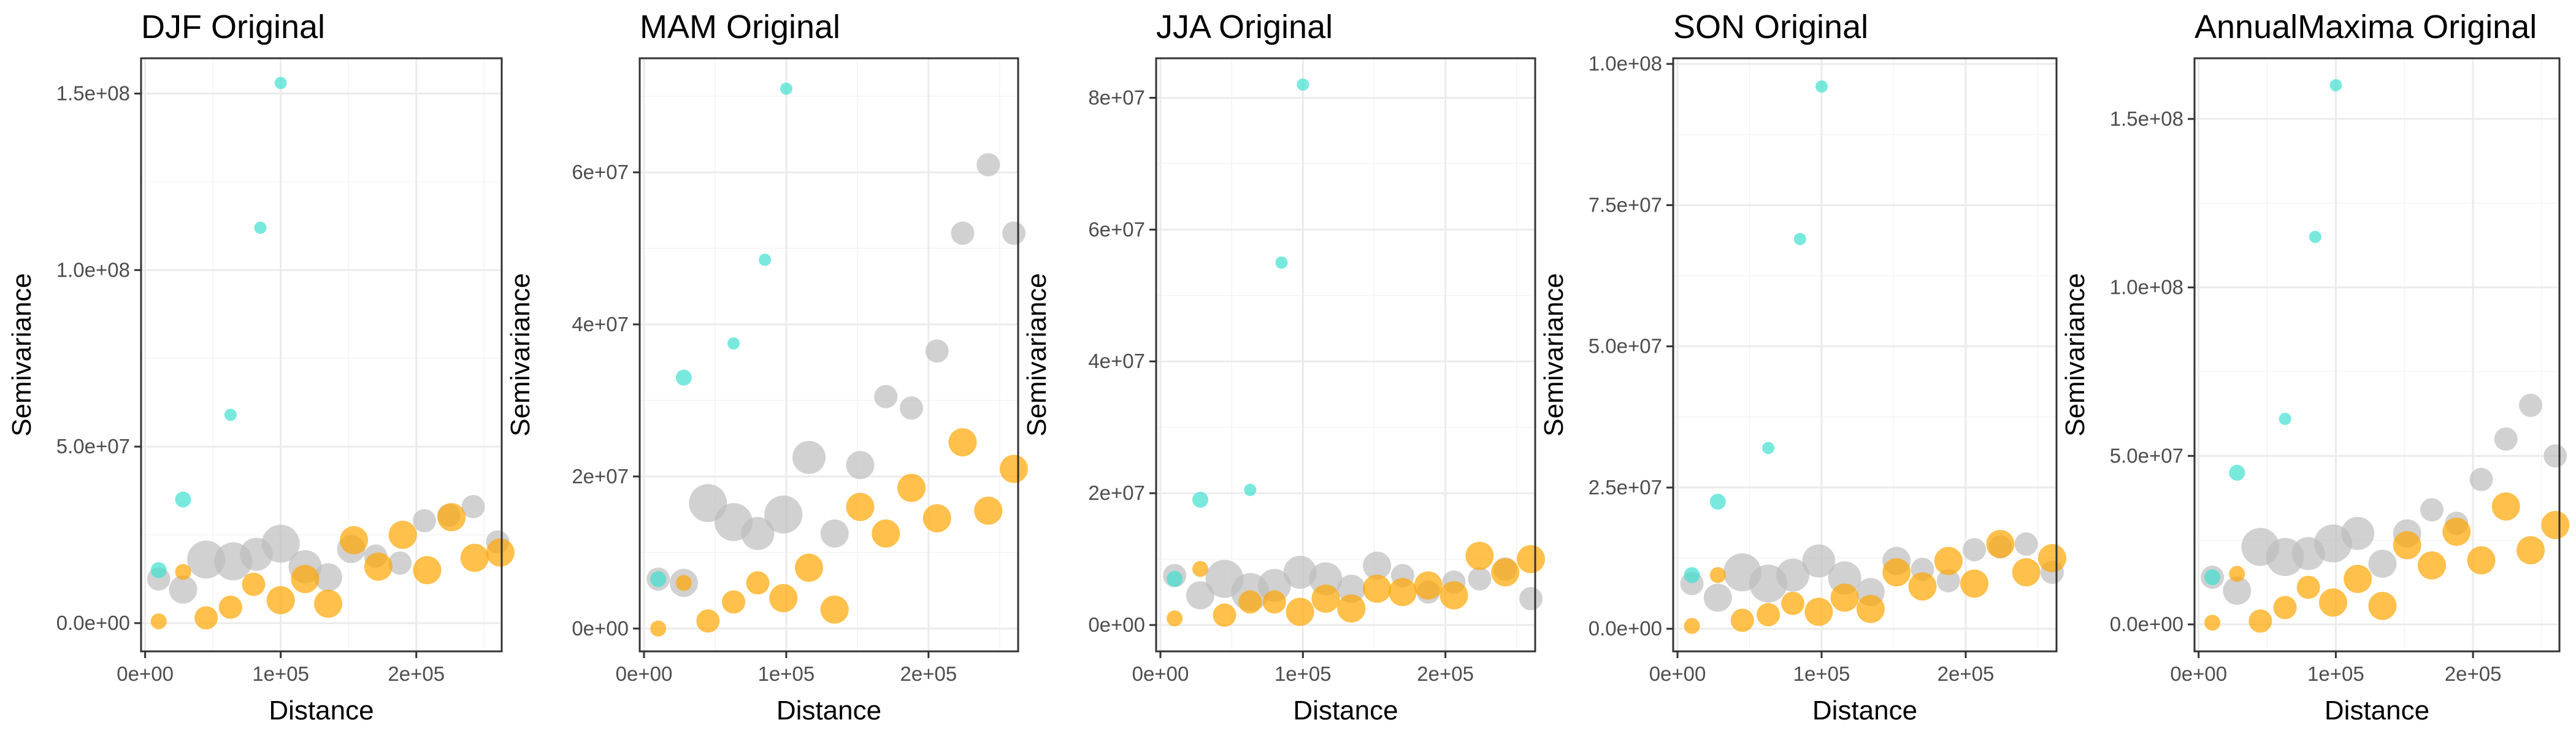 The width and height of the screenshot is (2576, 736). Describe the element at coordinates (839, 532) in the screenshot. I see `fitted-series` at that location.